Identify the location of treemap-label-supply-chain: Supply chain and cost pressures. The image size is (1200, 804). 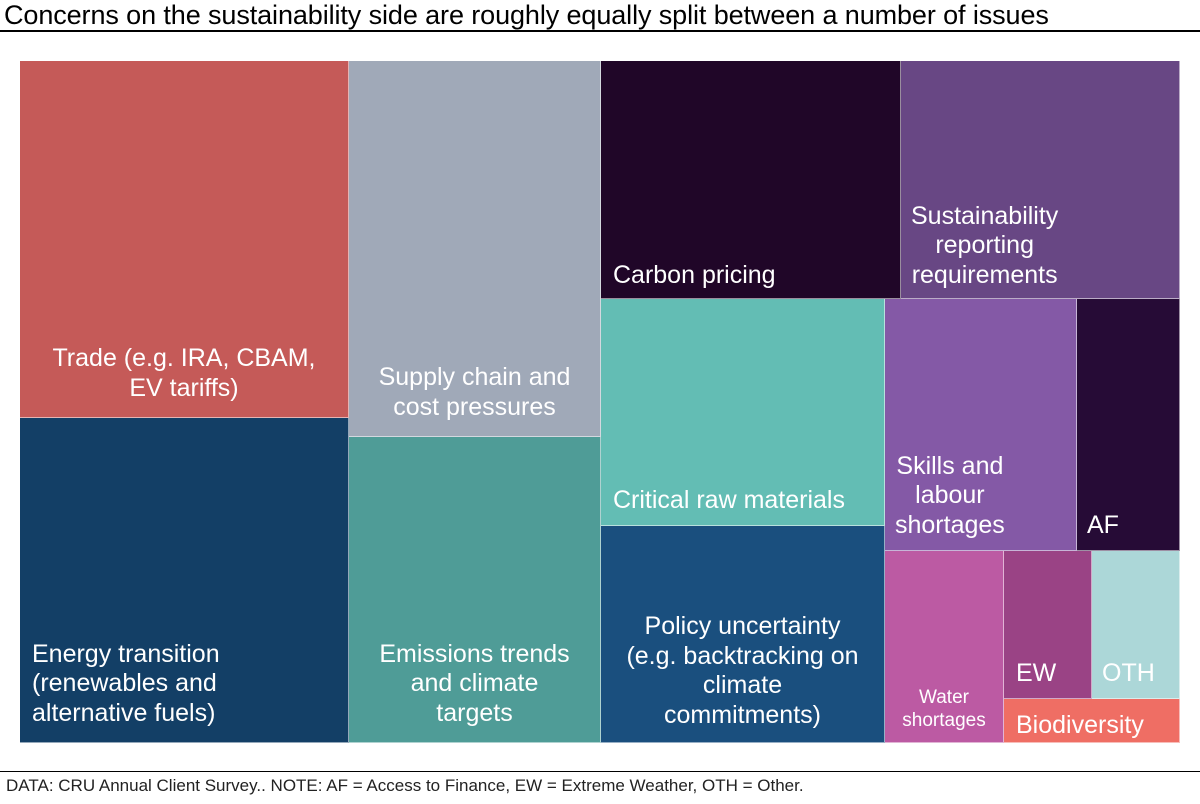
(474, 392).